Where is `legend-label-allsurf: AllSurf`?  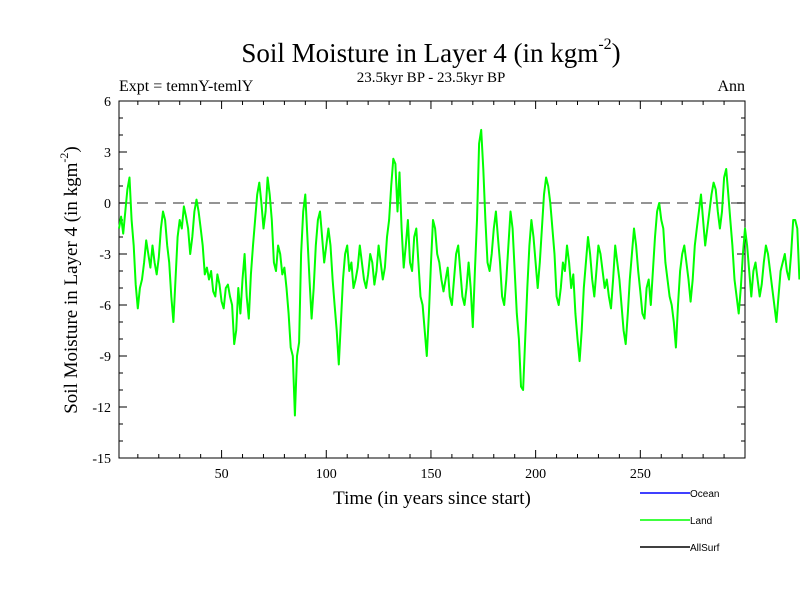
legend-label-allsurf: AllSurf is located at coordinates (705, 548).